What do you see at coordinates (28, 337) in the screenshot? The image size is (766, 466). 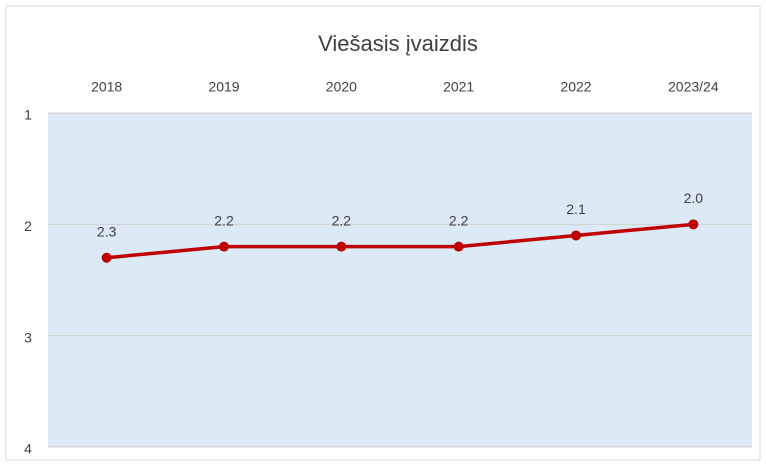 I see `y-tick-label: 3` at bounding box center [28, 337].